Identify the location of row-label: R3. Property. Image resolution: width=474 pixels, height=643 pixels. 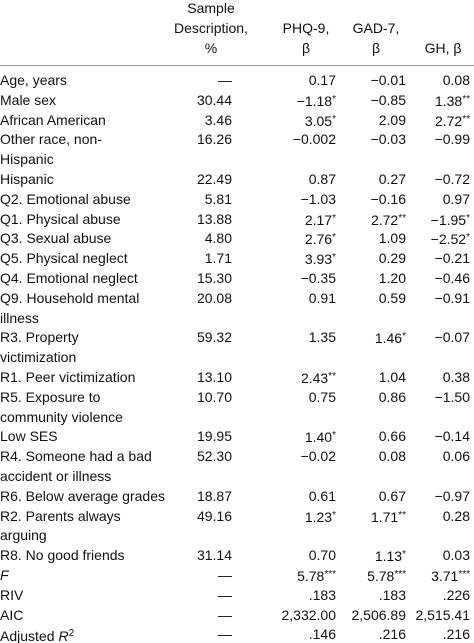
(39, 337).